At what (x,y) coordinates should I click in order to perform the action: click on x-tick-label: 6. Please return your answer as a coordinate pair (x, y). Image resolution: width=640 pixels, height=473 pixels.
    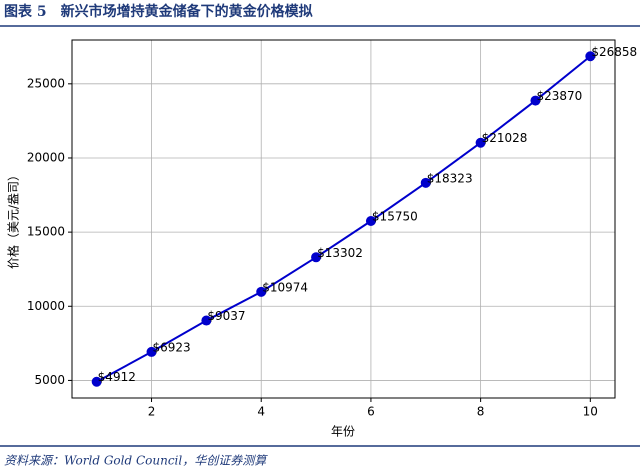
    Looking at the image, I should click on (371, 412).